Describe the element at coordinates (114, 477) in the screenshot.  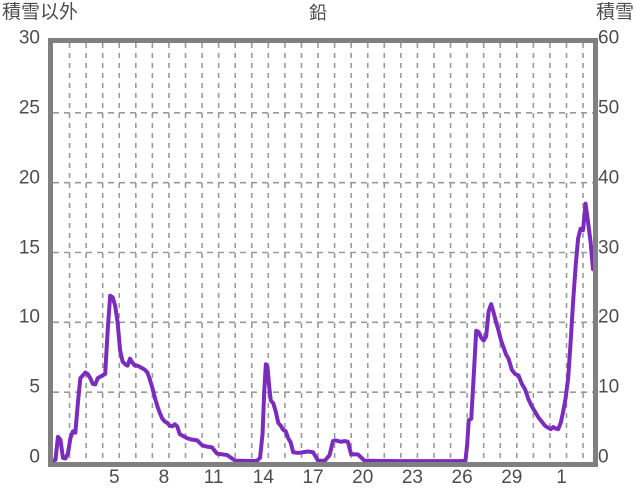
I see `x-axis-tick-label: 5` at that location.